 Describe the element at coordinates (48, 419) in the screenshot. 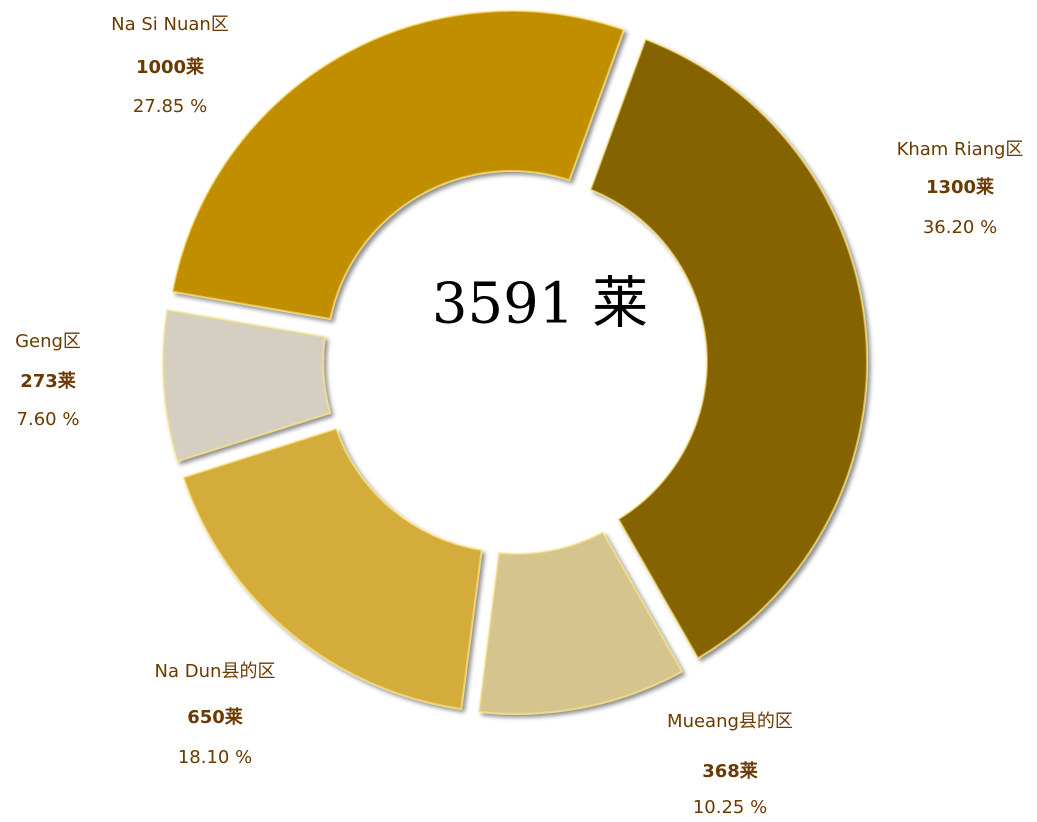

I see `percent-label: 7.60 %` at that location.